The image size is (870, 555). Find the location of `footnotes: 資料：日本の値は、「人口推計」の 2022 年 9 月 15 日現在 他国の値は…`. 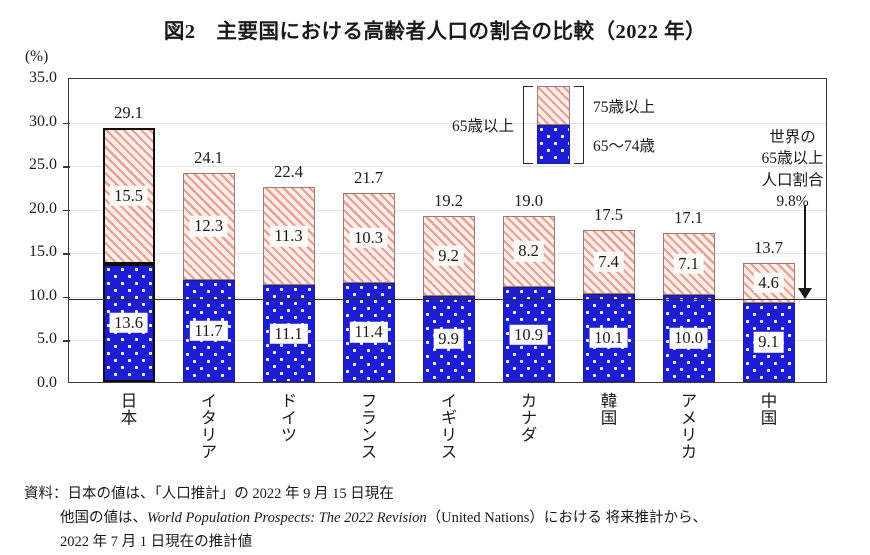

footnotes: 資料：日本の値は、「人口推計」の 2022 年 9 月 15 日現在 他国の値は… is located at coordinates (439, 519).